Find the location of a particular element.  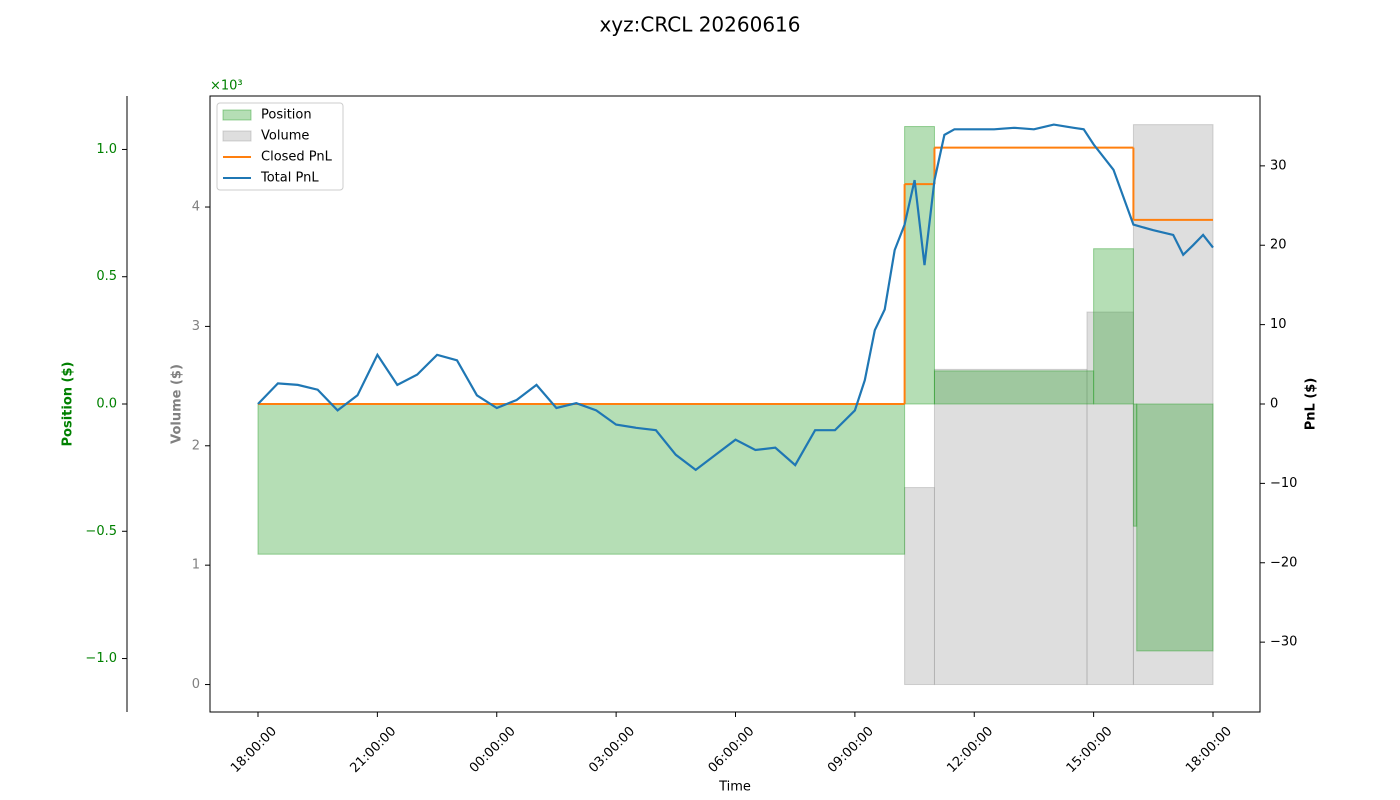

legend-label: Volume is located at coordinates (285, 136).